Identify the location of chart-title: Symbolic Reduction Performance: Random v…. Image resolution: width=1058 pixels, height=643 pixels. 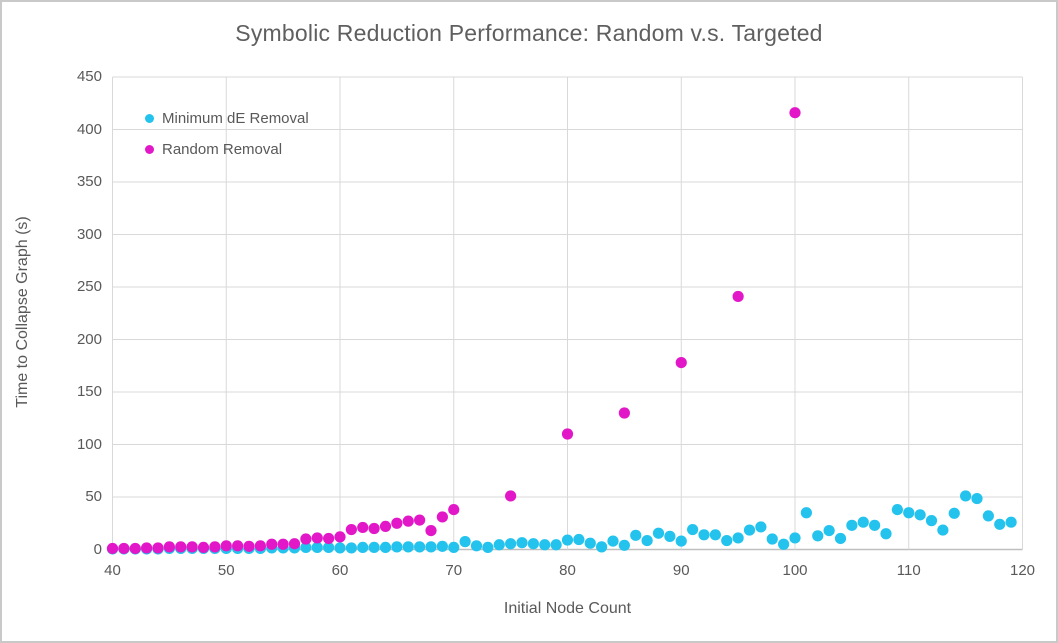
(529, 33).